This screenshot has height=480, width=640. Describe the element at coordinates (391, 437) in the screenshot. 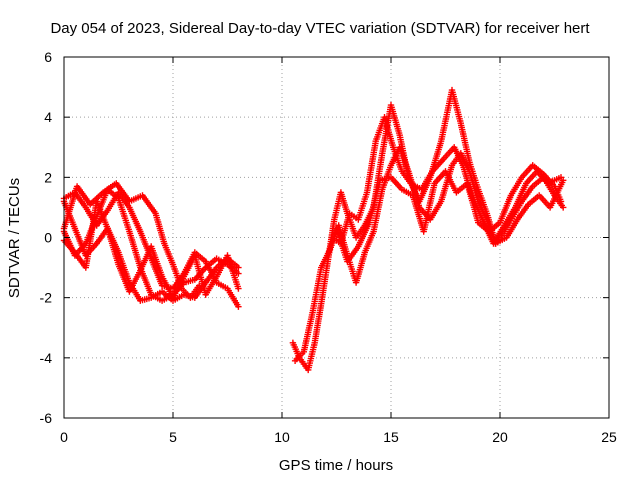

I see `x-tick-label: 15` at that location.